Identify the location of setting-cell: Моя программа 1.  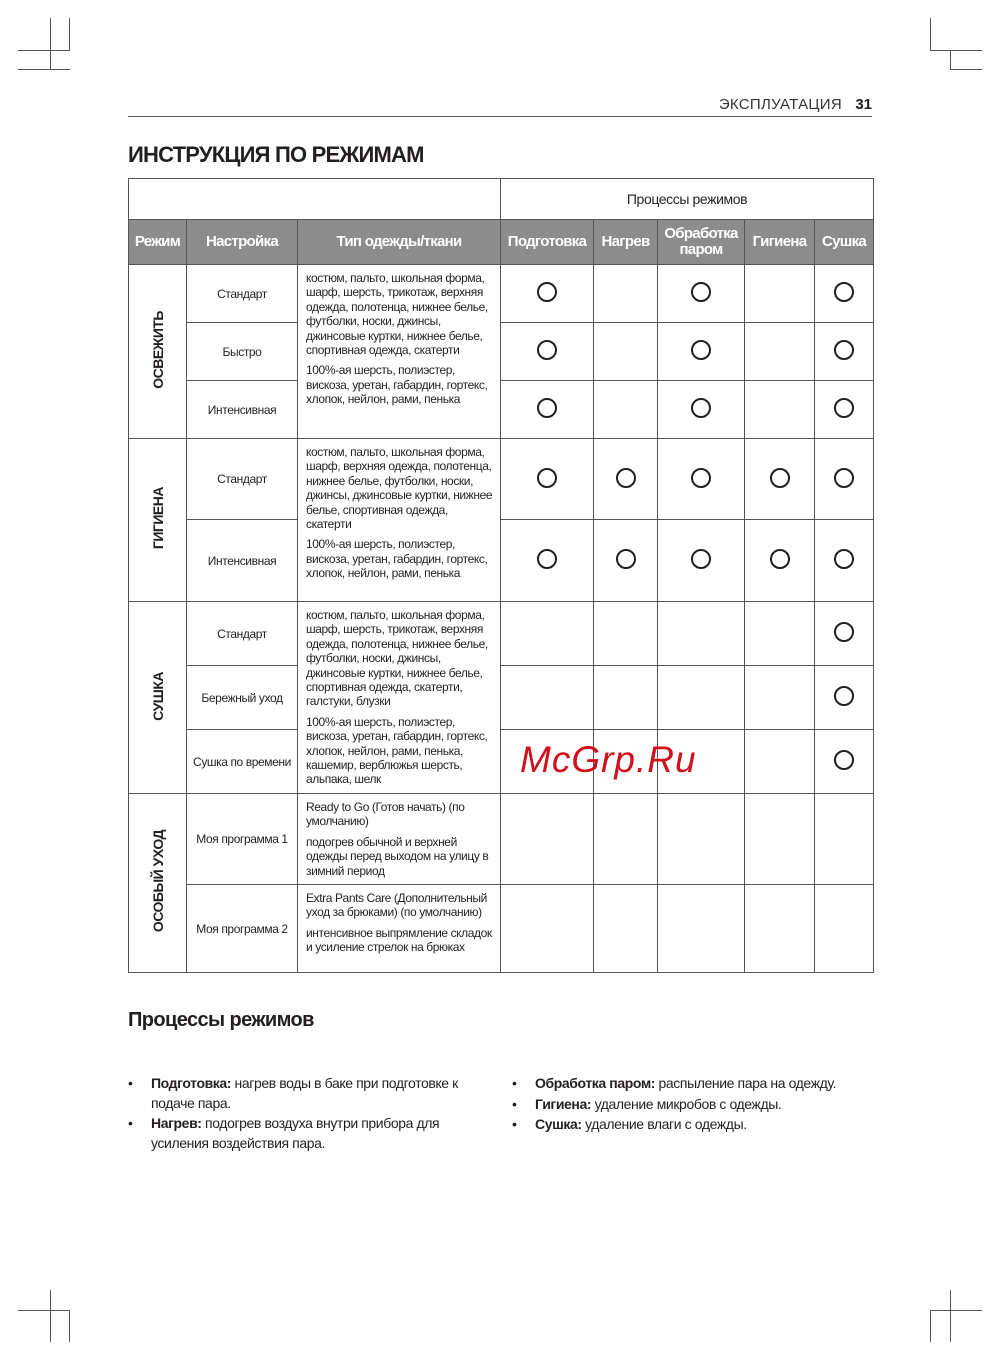
(242, 839).